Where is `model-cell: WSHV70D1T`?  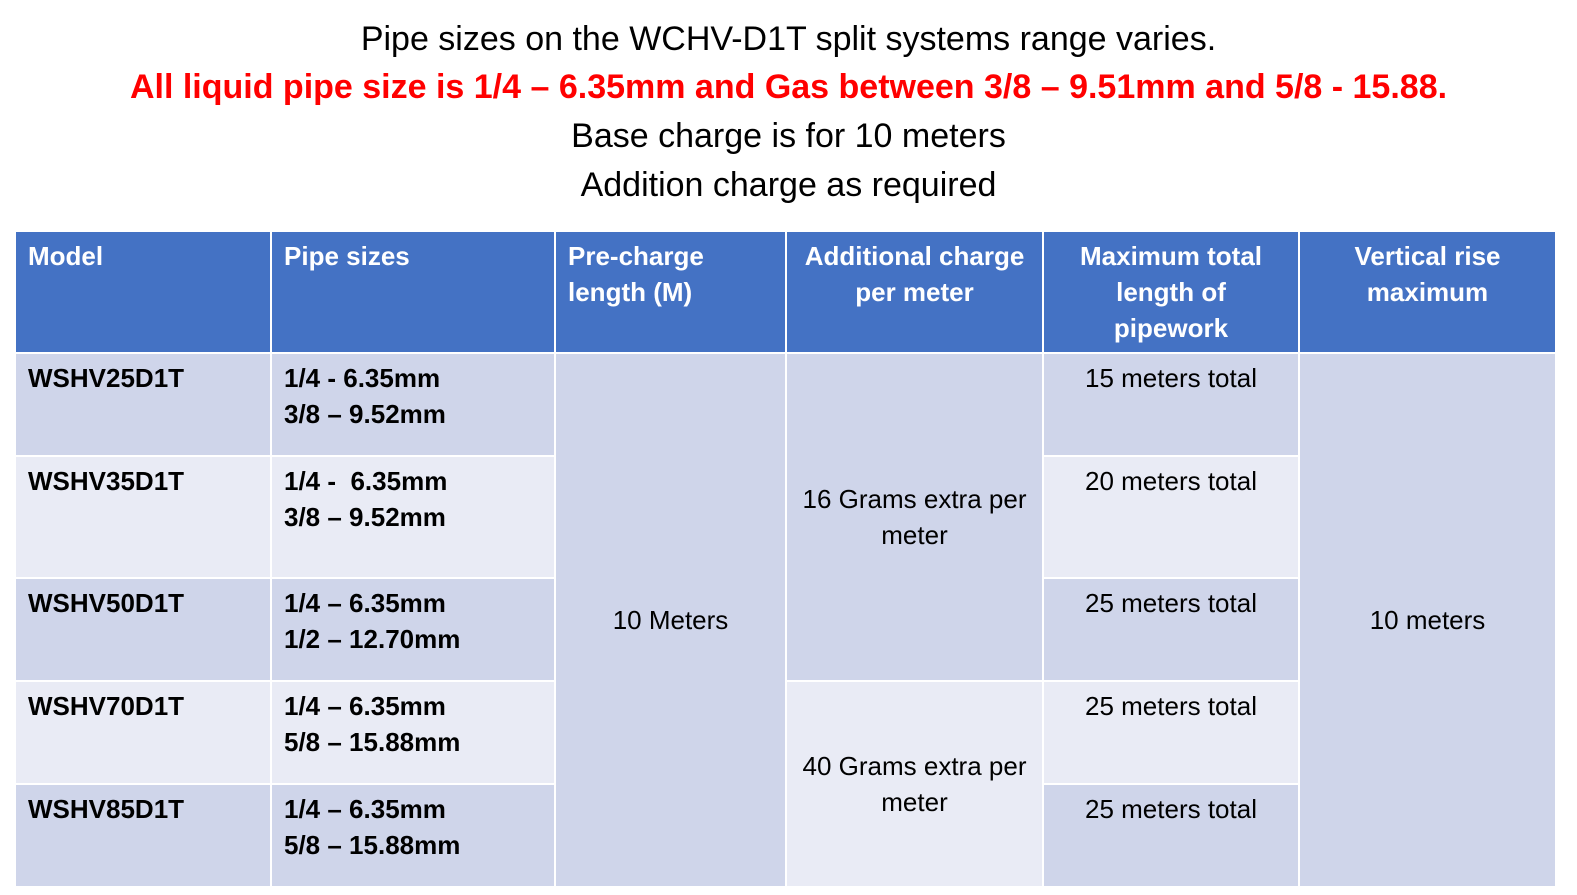 model-cell: WSHV70D1T is located at coordinates (143, 732).